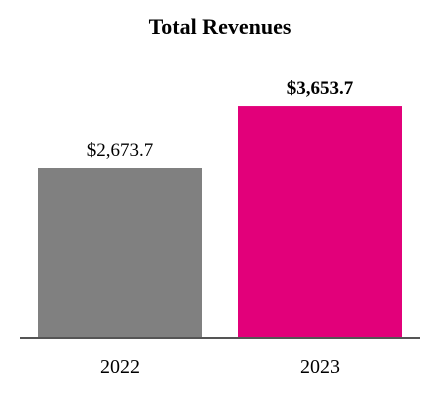 Image resolution: width=440 pixels, height=400 pixels. I want to click on value-label-2023: $3,653.7, so click(320, 88).